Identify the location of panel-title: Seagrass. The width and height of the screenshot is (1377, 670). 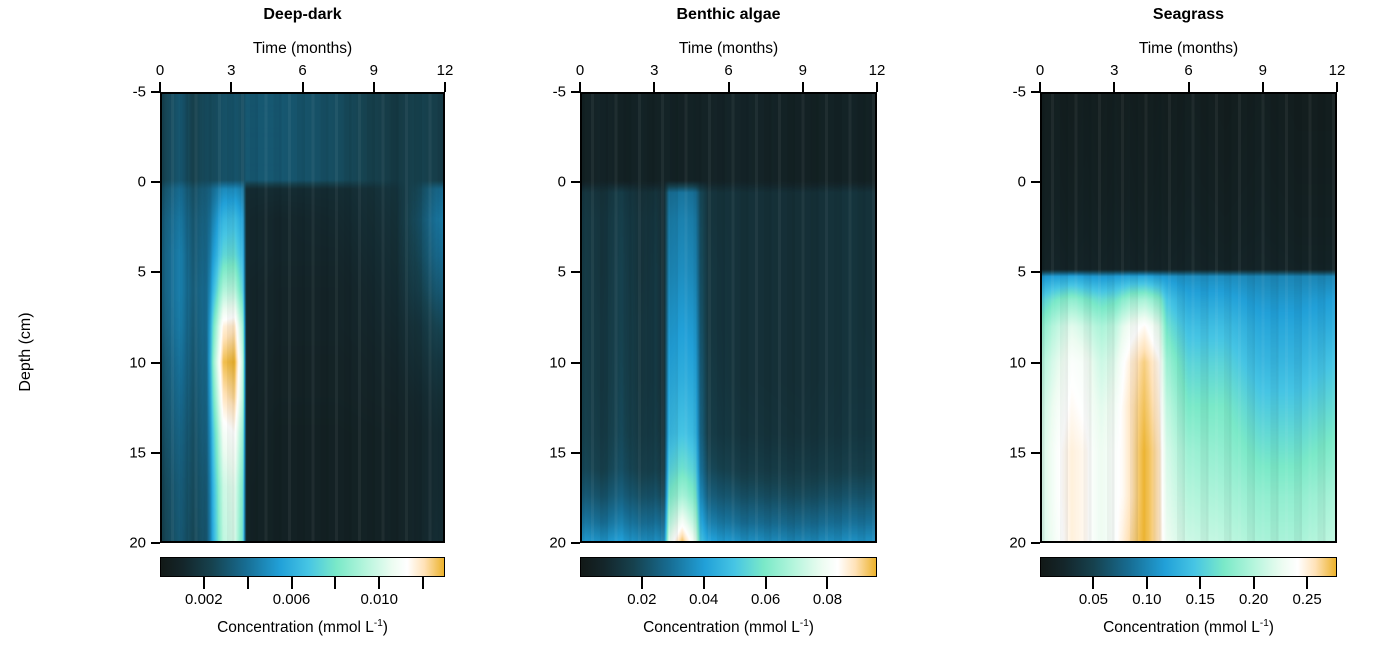
(1188, 14).